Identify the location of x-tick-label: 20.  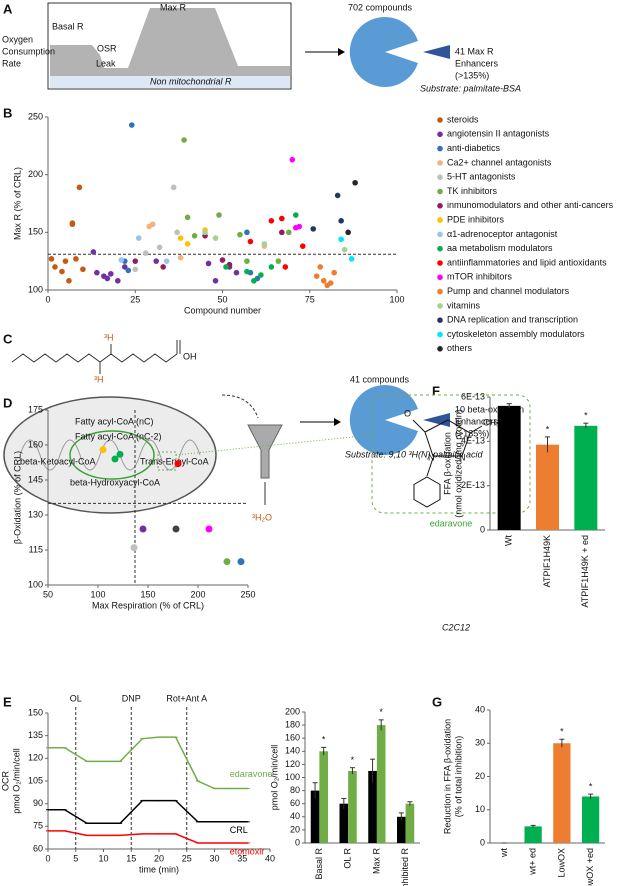
(159, 858).